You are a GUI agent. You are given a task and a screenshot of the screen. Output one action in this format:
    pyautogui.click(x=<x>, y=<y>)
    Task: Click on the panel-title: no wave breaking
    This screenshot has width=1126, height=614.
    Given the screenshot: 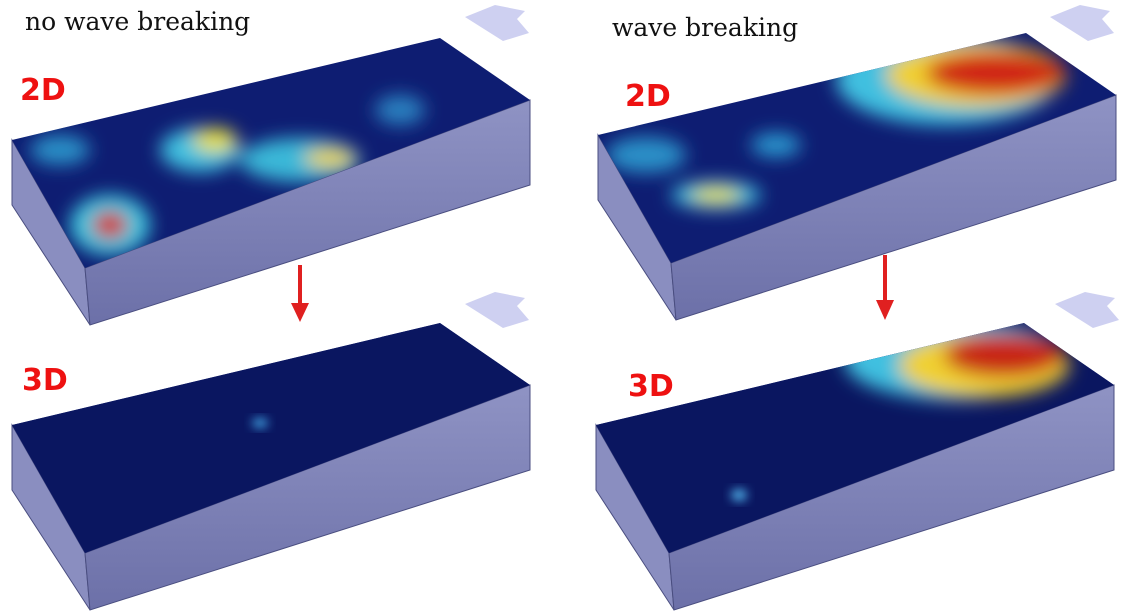 What is the action you would take?
    pyautogui.click(x=137, y=21)
    